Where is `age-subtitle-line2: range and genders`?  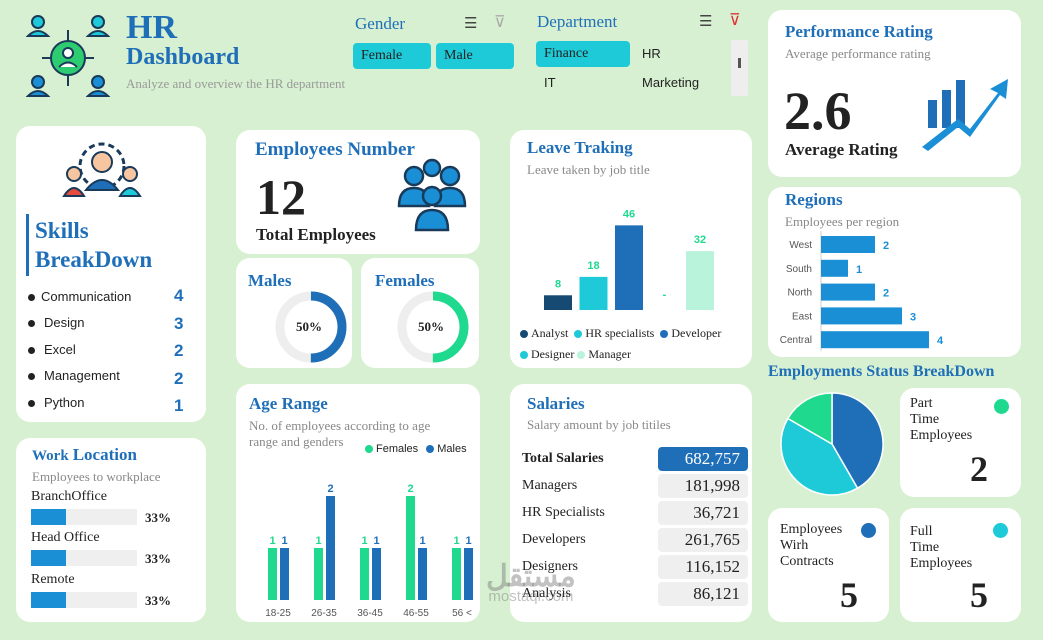 age-subtitle-line2: range and genders is located at coordinates (296, 441).